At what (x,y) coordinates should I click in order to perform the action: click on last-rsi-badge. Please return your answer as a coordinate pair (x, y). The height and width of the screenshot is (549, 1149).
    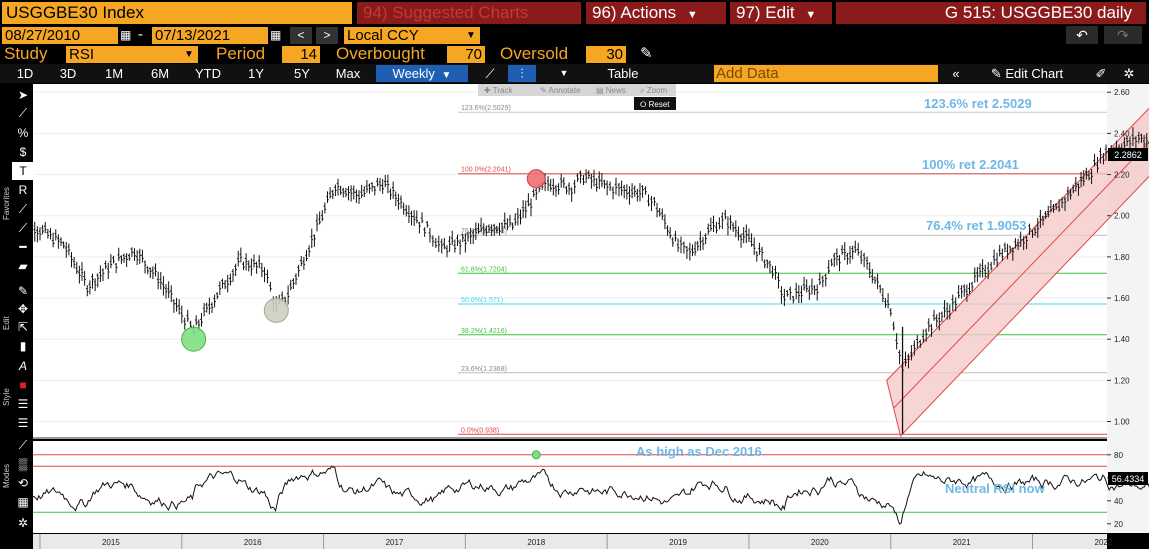
    Looking at the image, I should click on (1128, 478).